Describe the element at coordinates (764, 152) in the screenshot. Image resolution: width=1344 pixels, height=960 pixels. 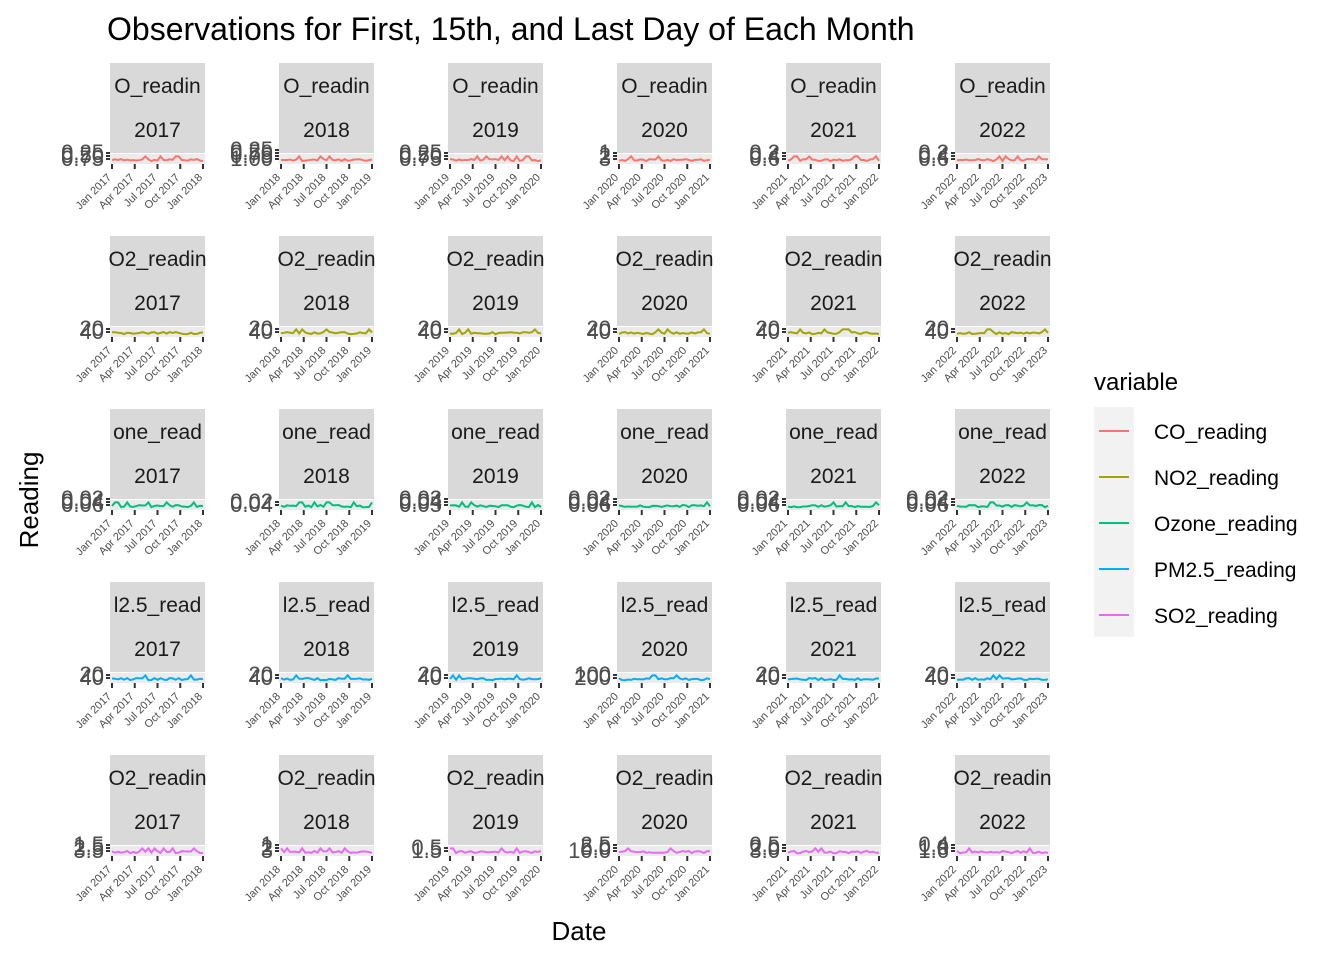
I see `y-tick-label: 0.2` at that location.